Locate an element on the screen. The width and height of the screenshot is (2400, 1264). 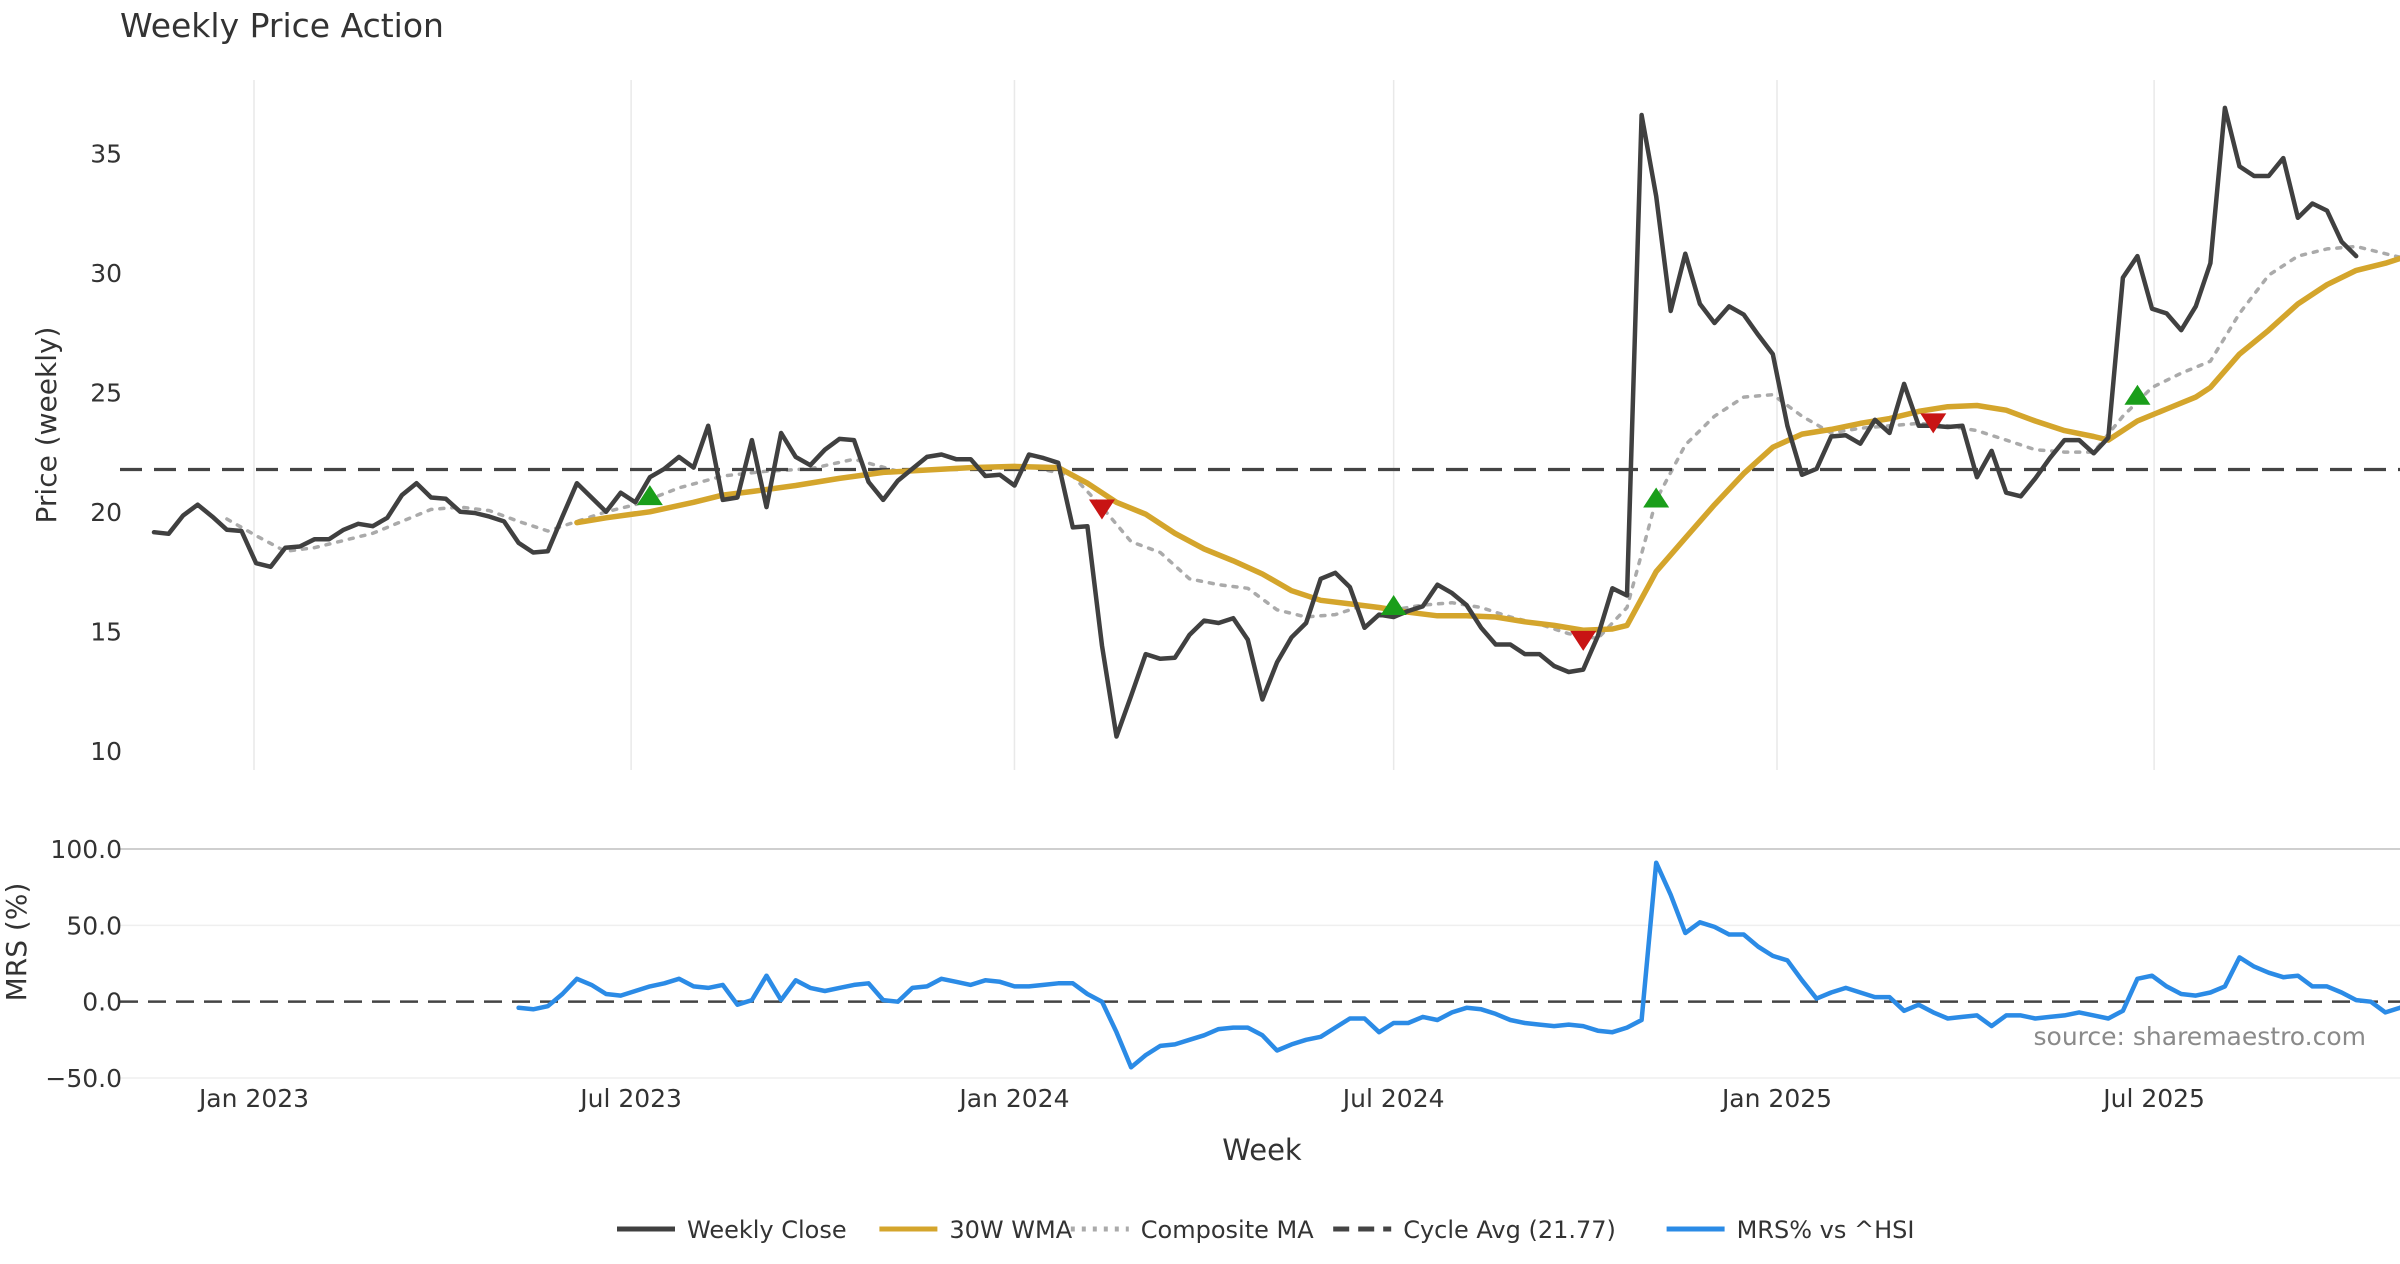
legend-item-weekly-close: Weekly Close is located at coordinates (732, 1230).